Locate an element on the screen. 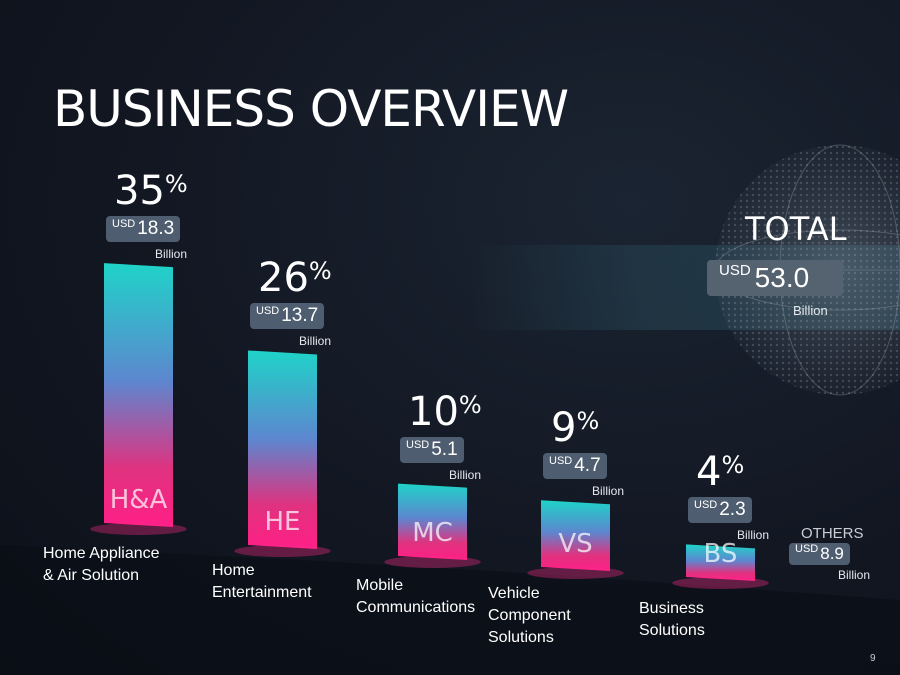 This screenshot has width=900, height=675. percent-label: 35% is located at coordinates (151, 191).